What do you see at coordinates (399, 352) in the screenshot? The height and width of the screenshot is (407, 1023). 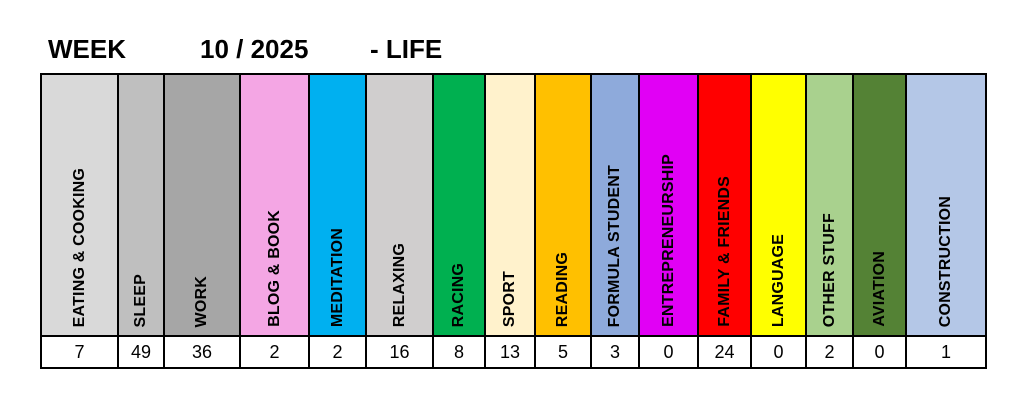 I see `value-cell: 16` at bounding box center [399, 352].